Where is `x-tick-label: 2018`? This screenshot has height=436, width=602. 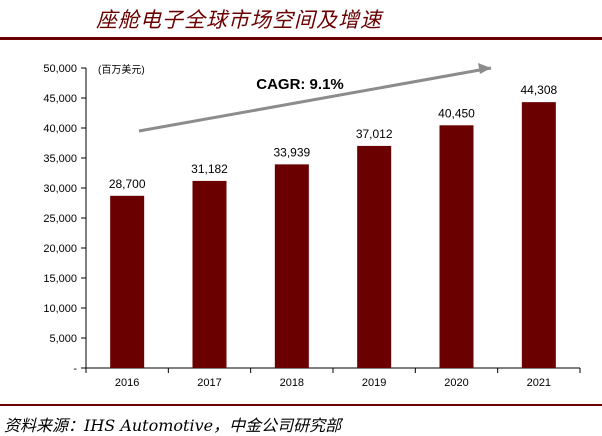 x-tick-label: 2018 is located at coordinates (292, 383).